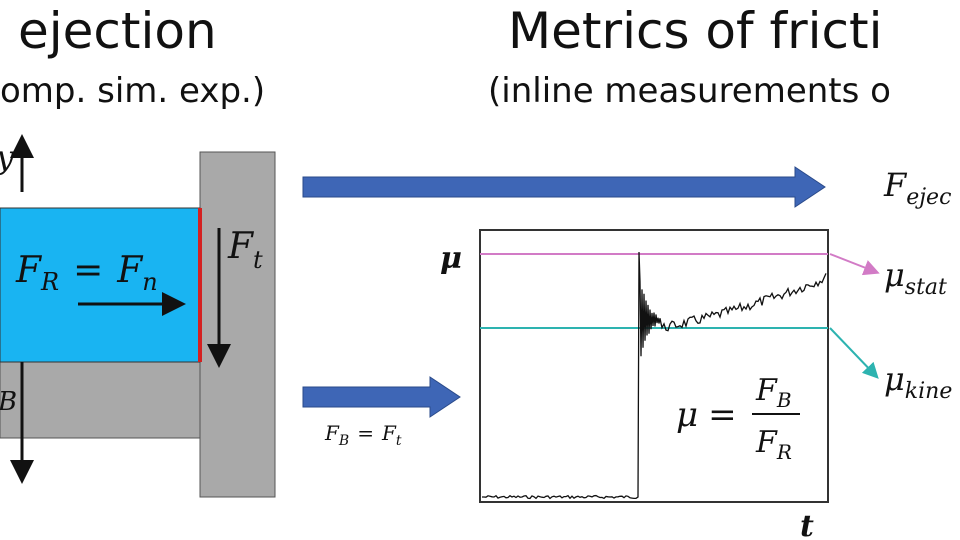 This screenshot has width=960, height=540. What do you see at coordinates (926, 287) in the screenshot?
I see `sub: stat` at bounding box center [926, 287].